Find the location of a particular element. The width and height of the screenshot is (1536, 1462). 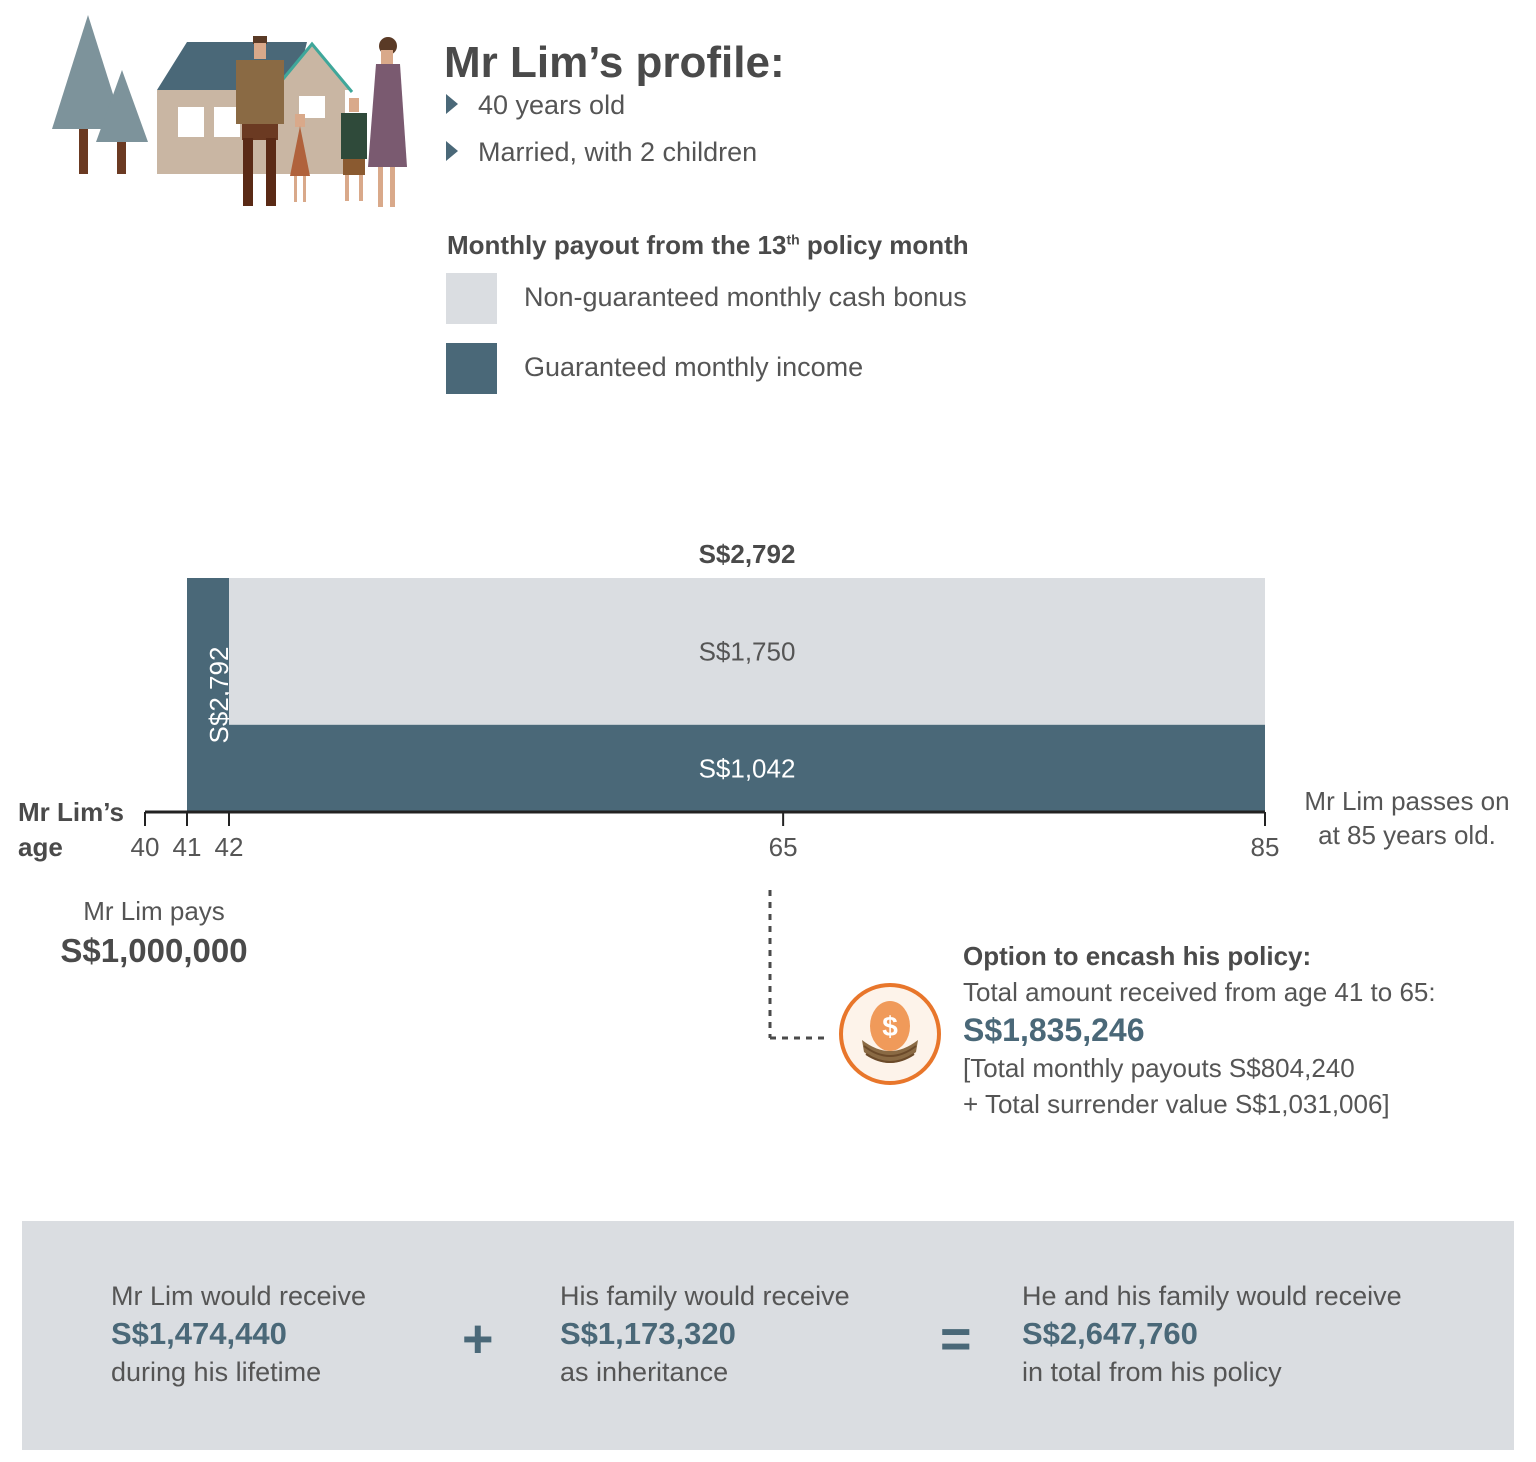

plus-sign: + is located at coordinates (478, 1339).